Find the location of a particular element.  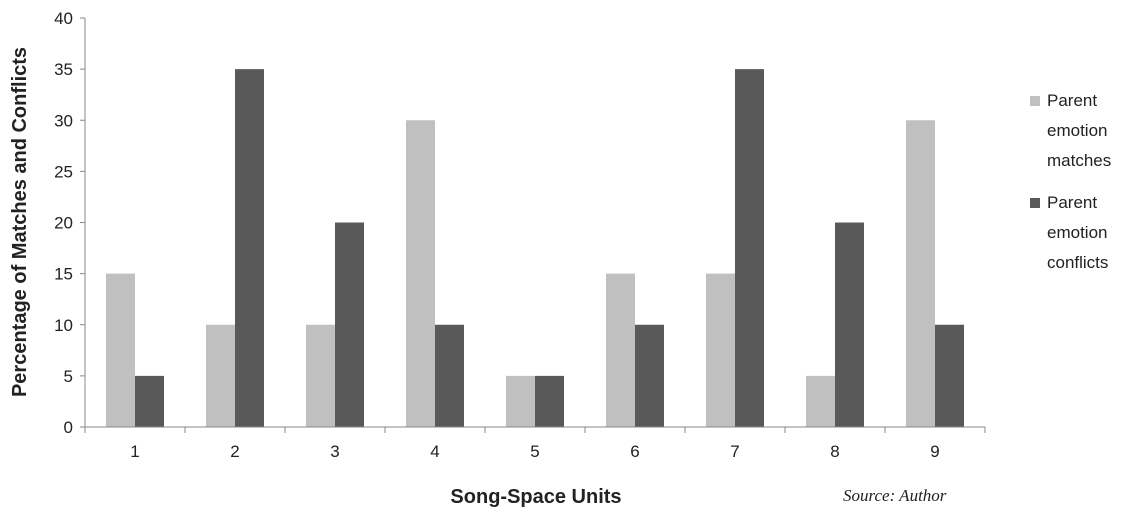

x-axis-ticks: 1 2 3 4 5 6 7 8 9 is located at coordinates (535, 444).